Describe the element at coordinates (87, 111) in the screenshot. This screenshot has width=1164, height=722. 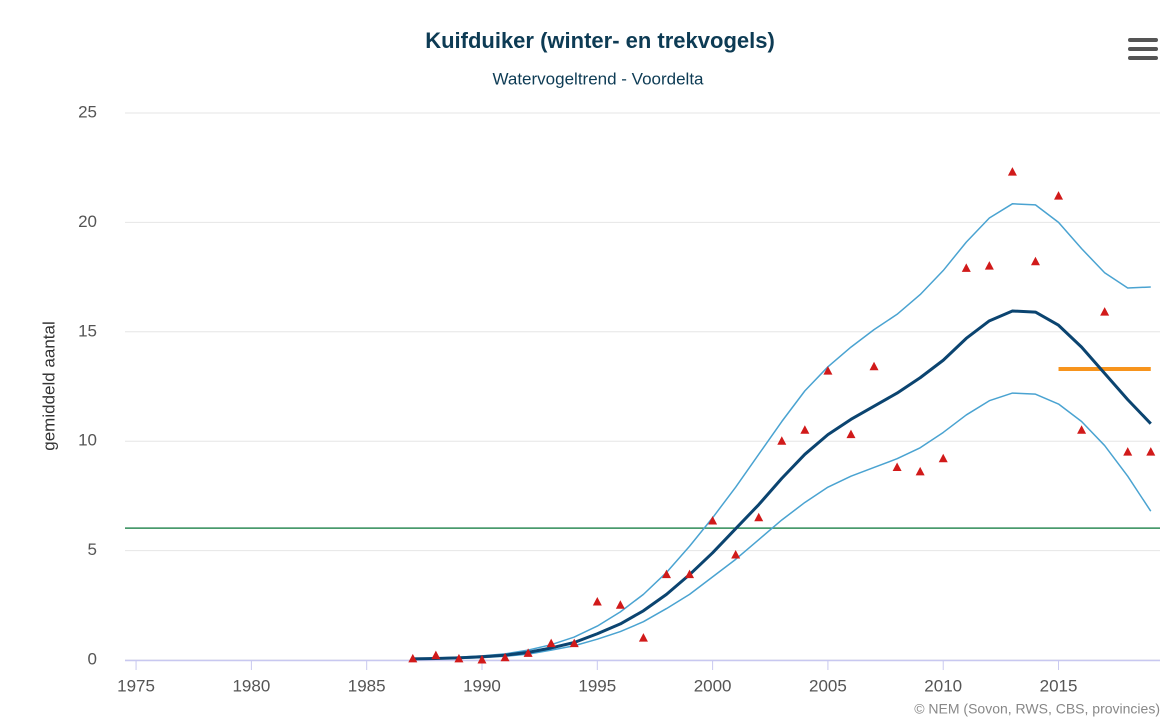
I see `y-tick-label: 25` at that location.